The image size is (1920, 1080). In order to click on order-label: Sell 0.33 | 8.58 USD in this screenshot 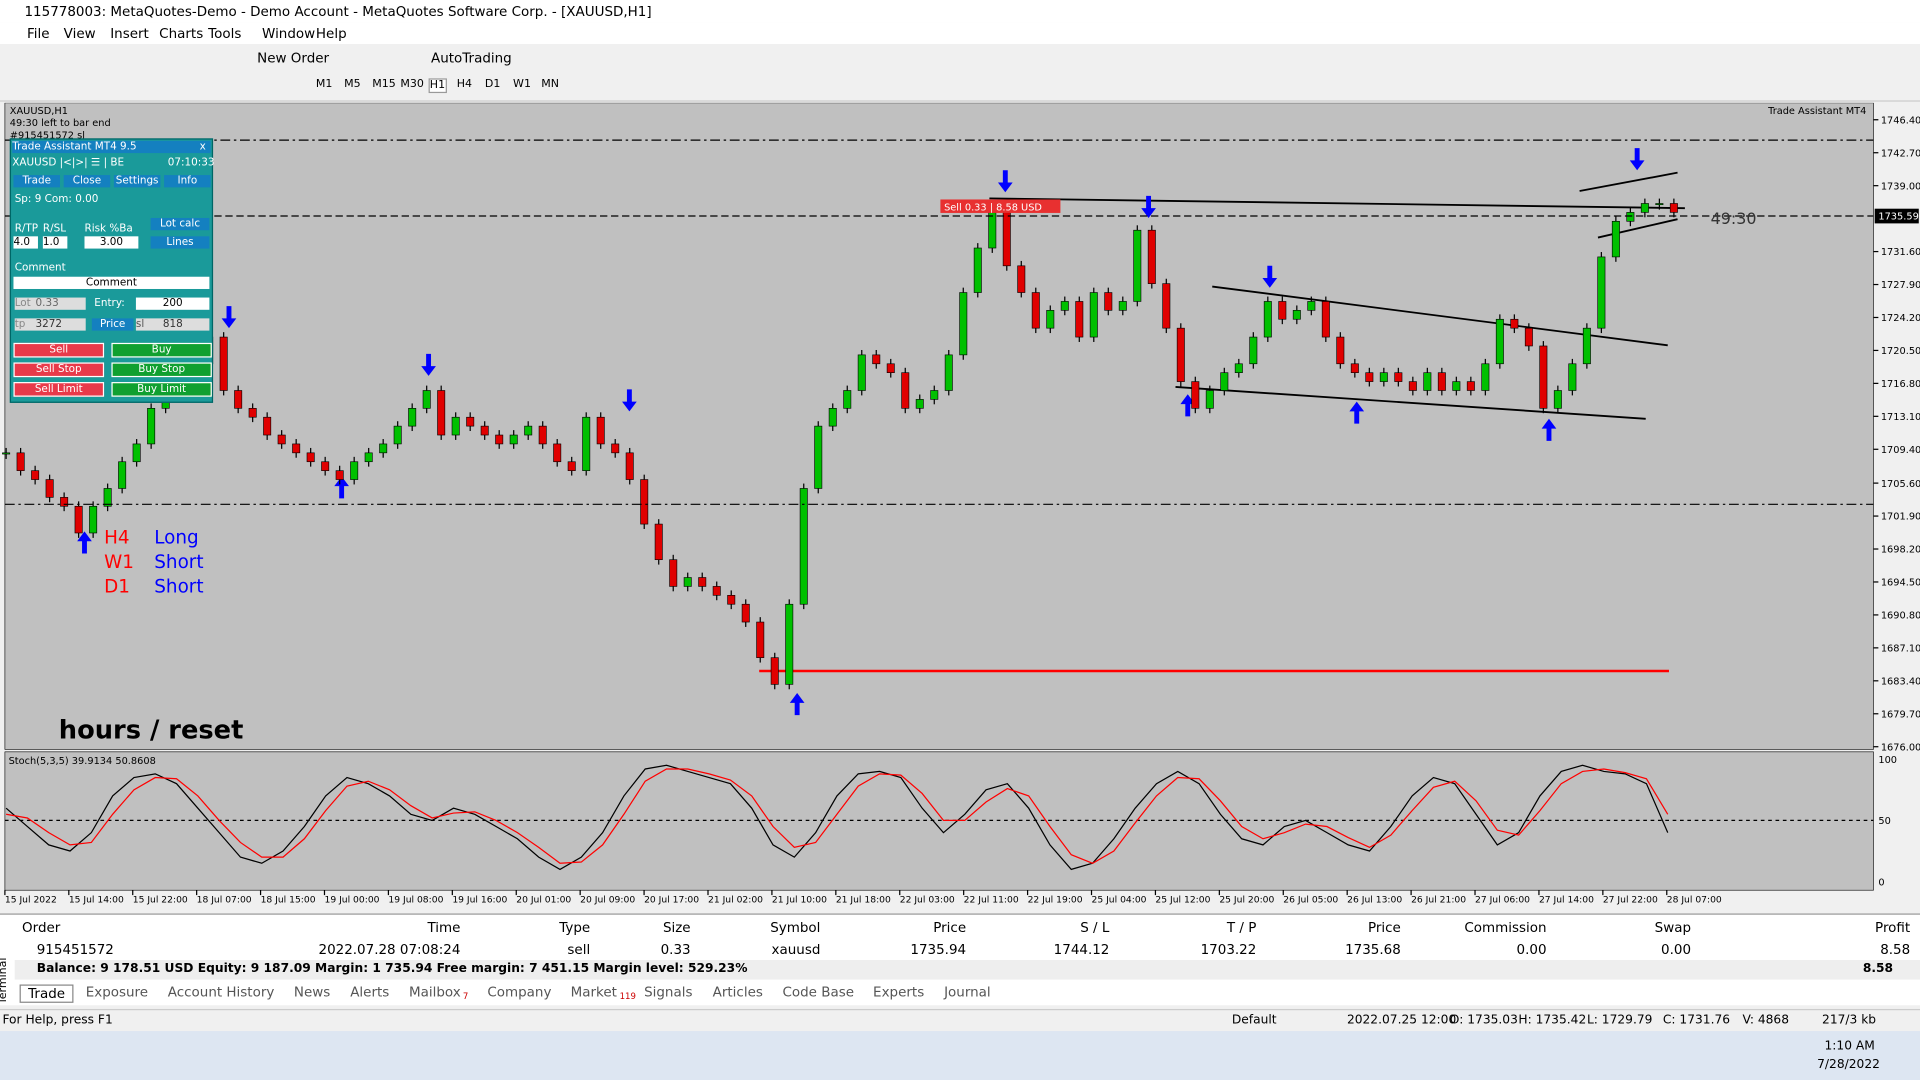, I will do `click(993, 207)`.